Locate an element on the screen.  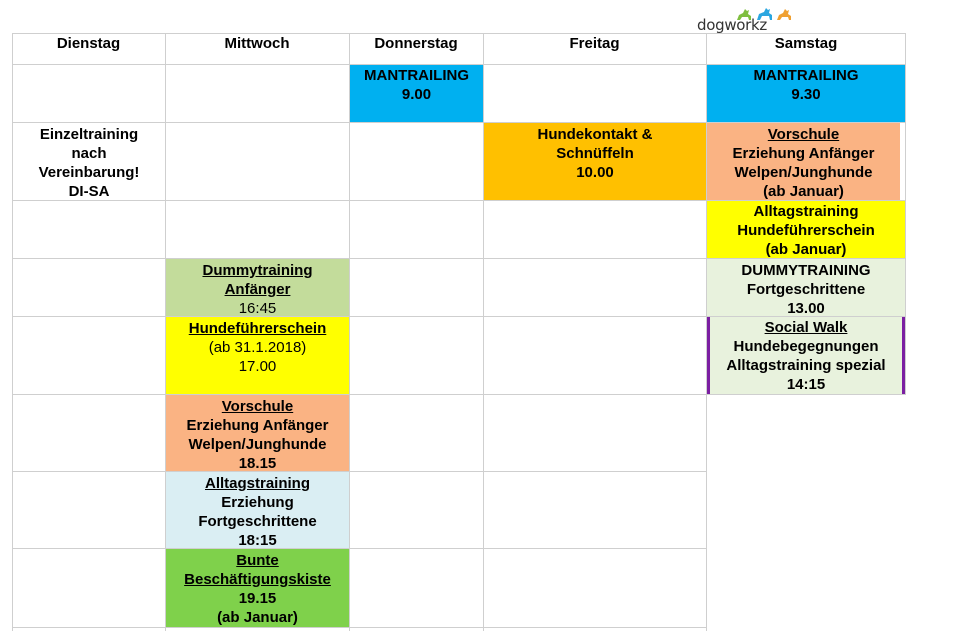
samstag-dummytraining: DUMMYTRAINING Fortgeschrittene 13.00 is located at coordinates (806, 288).